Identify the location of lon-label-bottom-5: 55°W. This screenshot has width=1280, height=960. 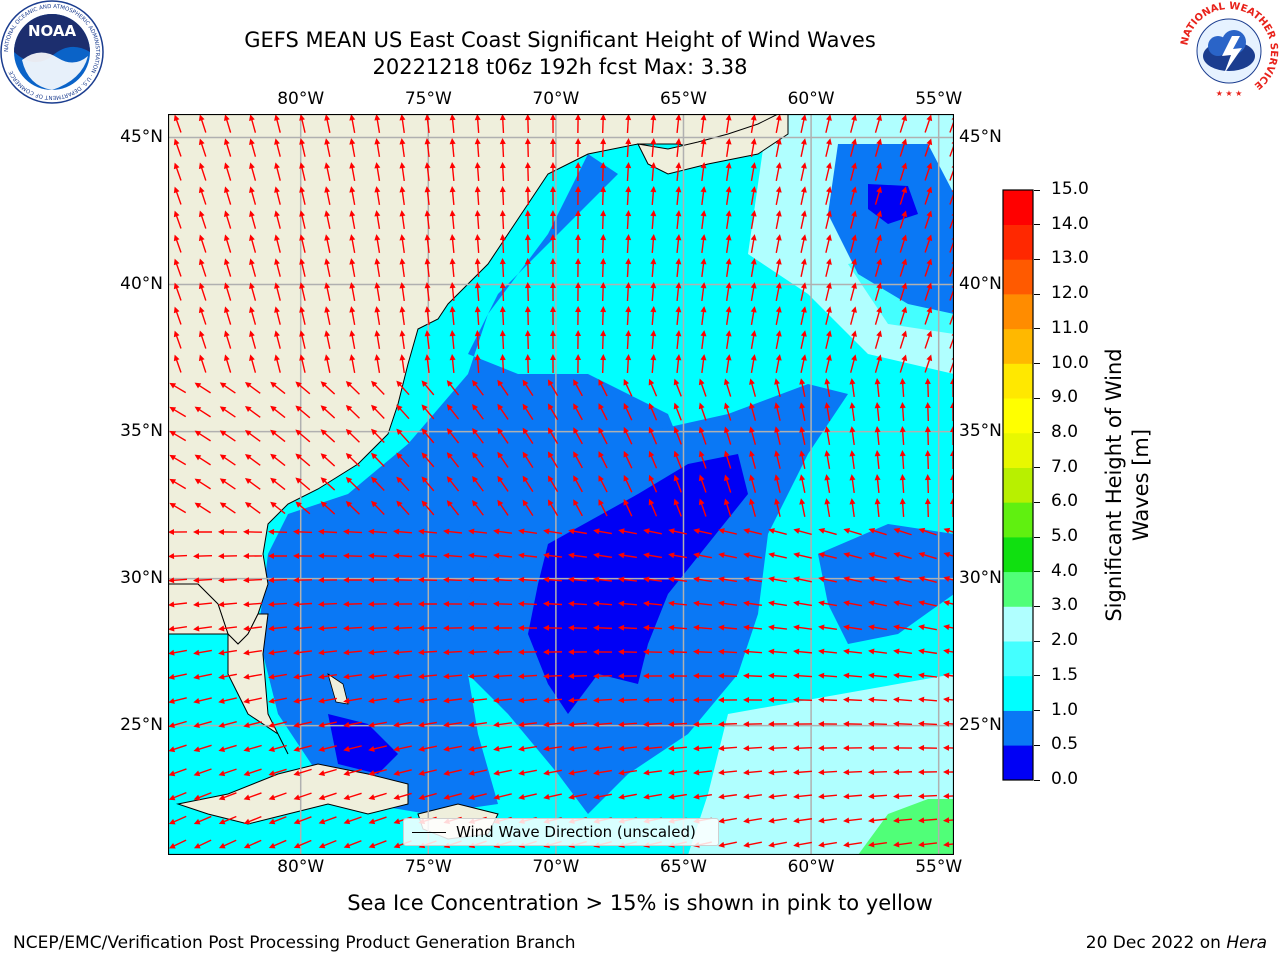
(939, 867).